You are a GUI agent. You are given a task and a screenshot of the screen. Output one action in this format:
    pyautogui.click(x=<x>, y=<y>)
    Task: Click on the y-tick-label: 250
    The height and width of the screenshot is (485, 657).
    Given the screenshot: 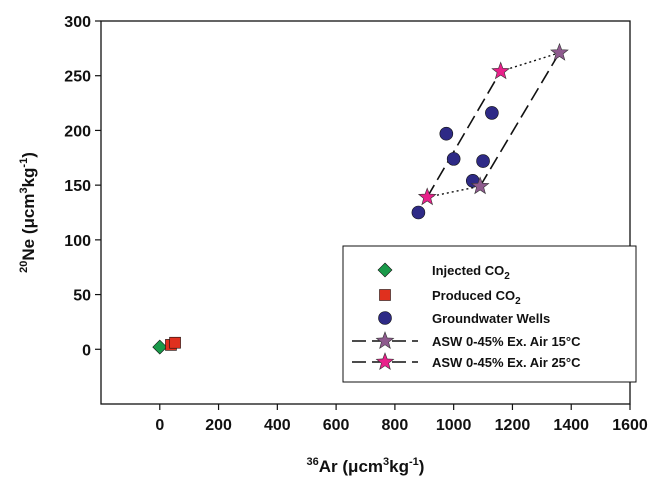 What is the action you would take?
    pyautogui.click(x=77, y=77)
    